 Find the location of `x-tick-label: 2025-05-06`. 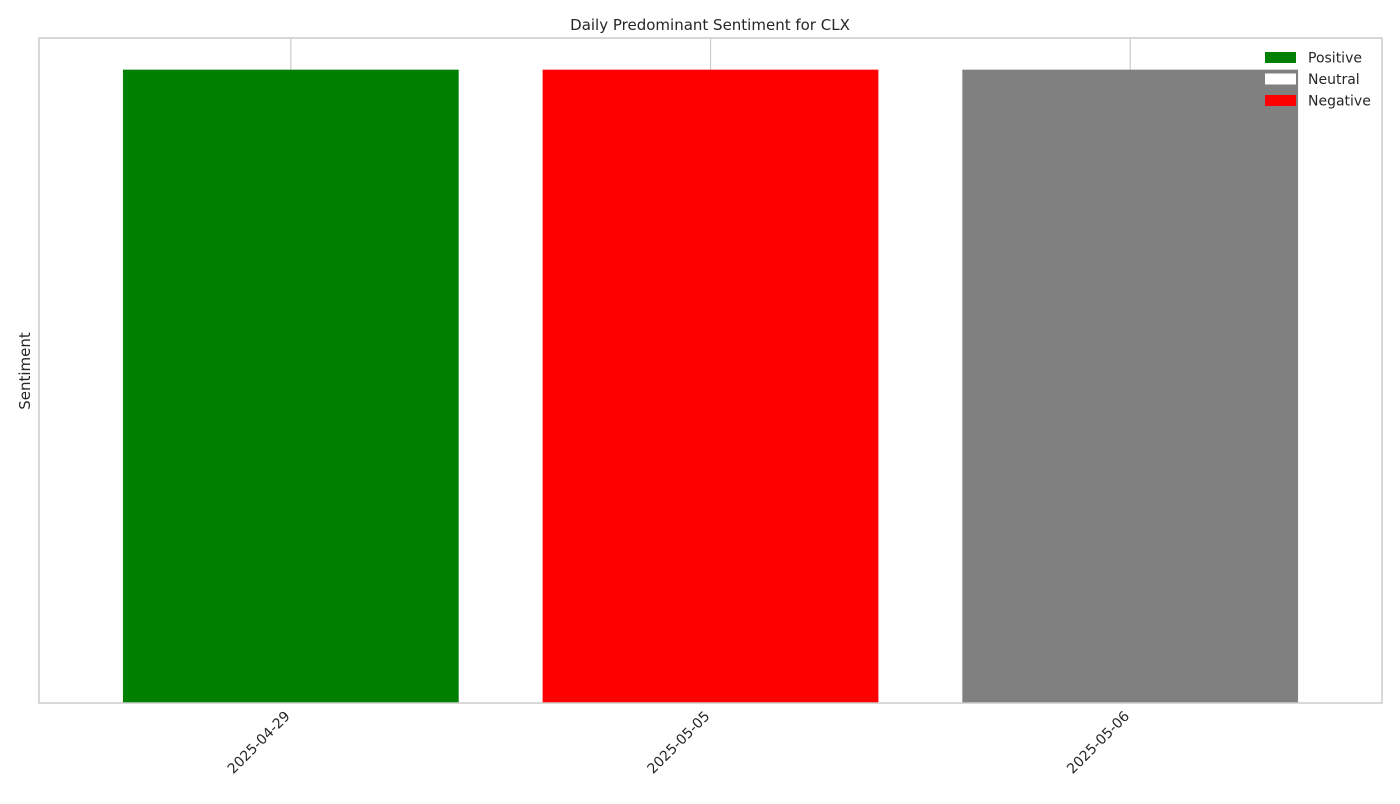

x-tick-label: 2025-05-06 is located at coordinates (1098, 742).